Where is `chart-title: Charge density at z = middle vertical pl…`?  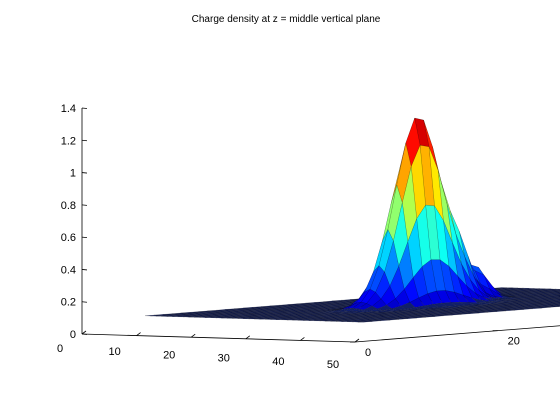
chart-title: Charge density at z = middle vertical pl… is located at coordinates (286, 19).